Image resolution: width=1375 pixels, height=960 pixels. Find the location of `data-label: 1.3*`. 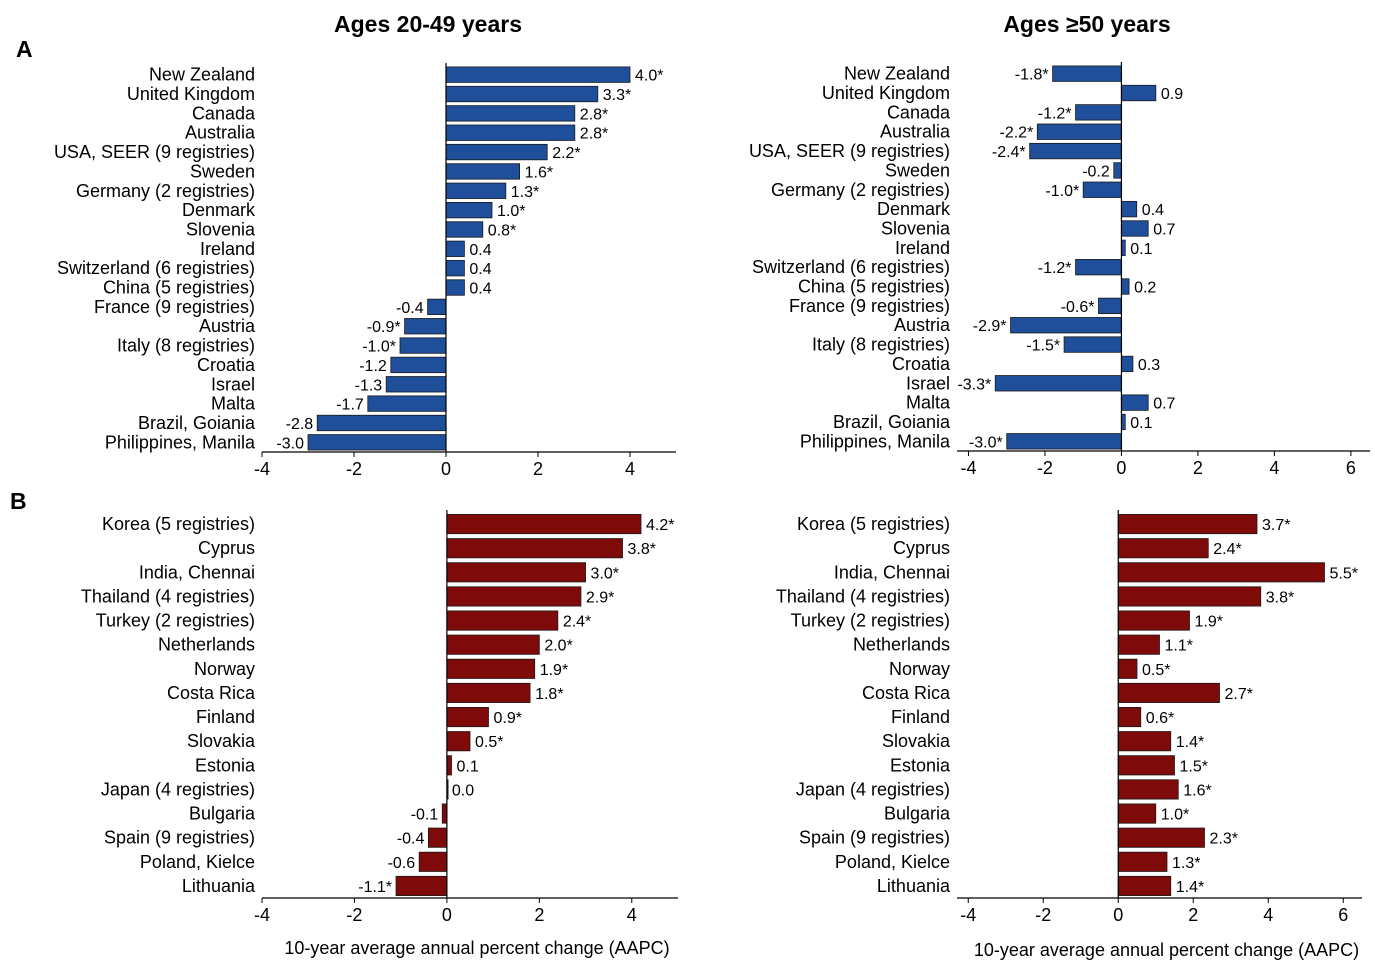

data-label: 1.3* is located at coordinates (1186, 863).